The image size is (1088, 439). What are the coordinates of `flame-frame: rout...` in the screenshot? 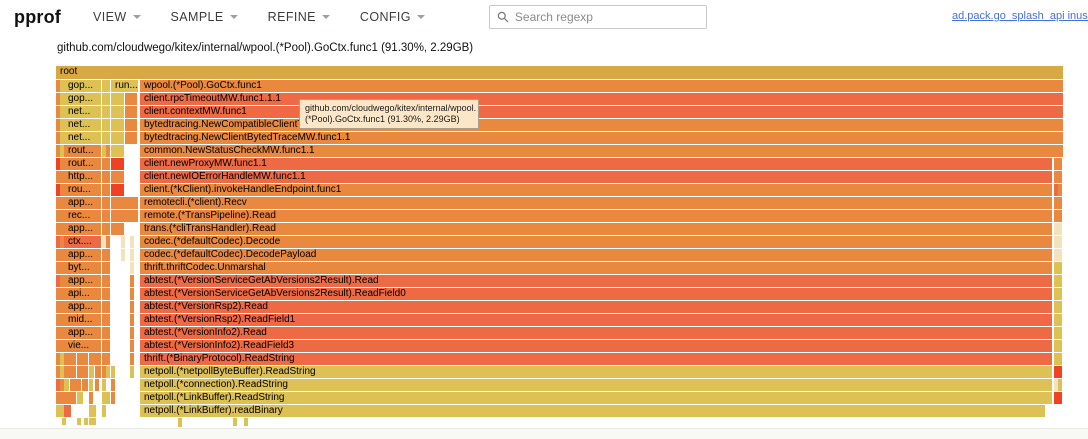 It's located at (82, 164).